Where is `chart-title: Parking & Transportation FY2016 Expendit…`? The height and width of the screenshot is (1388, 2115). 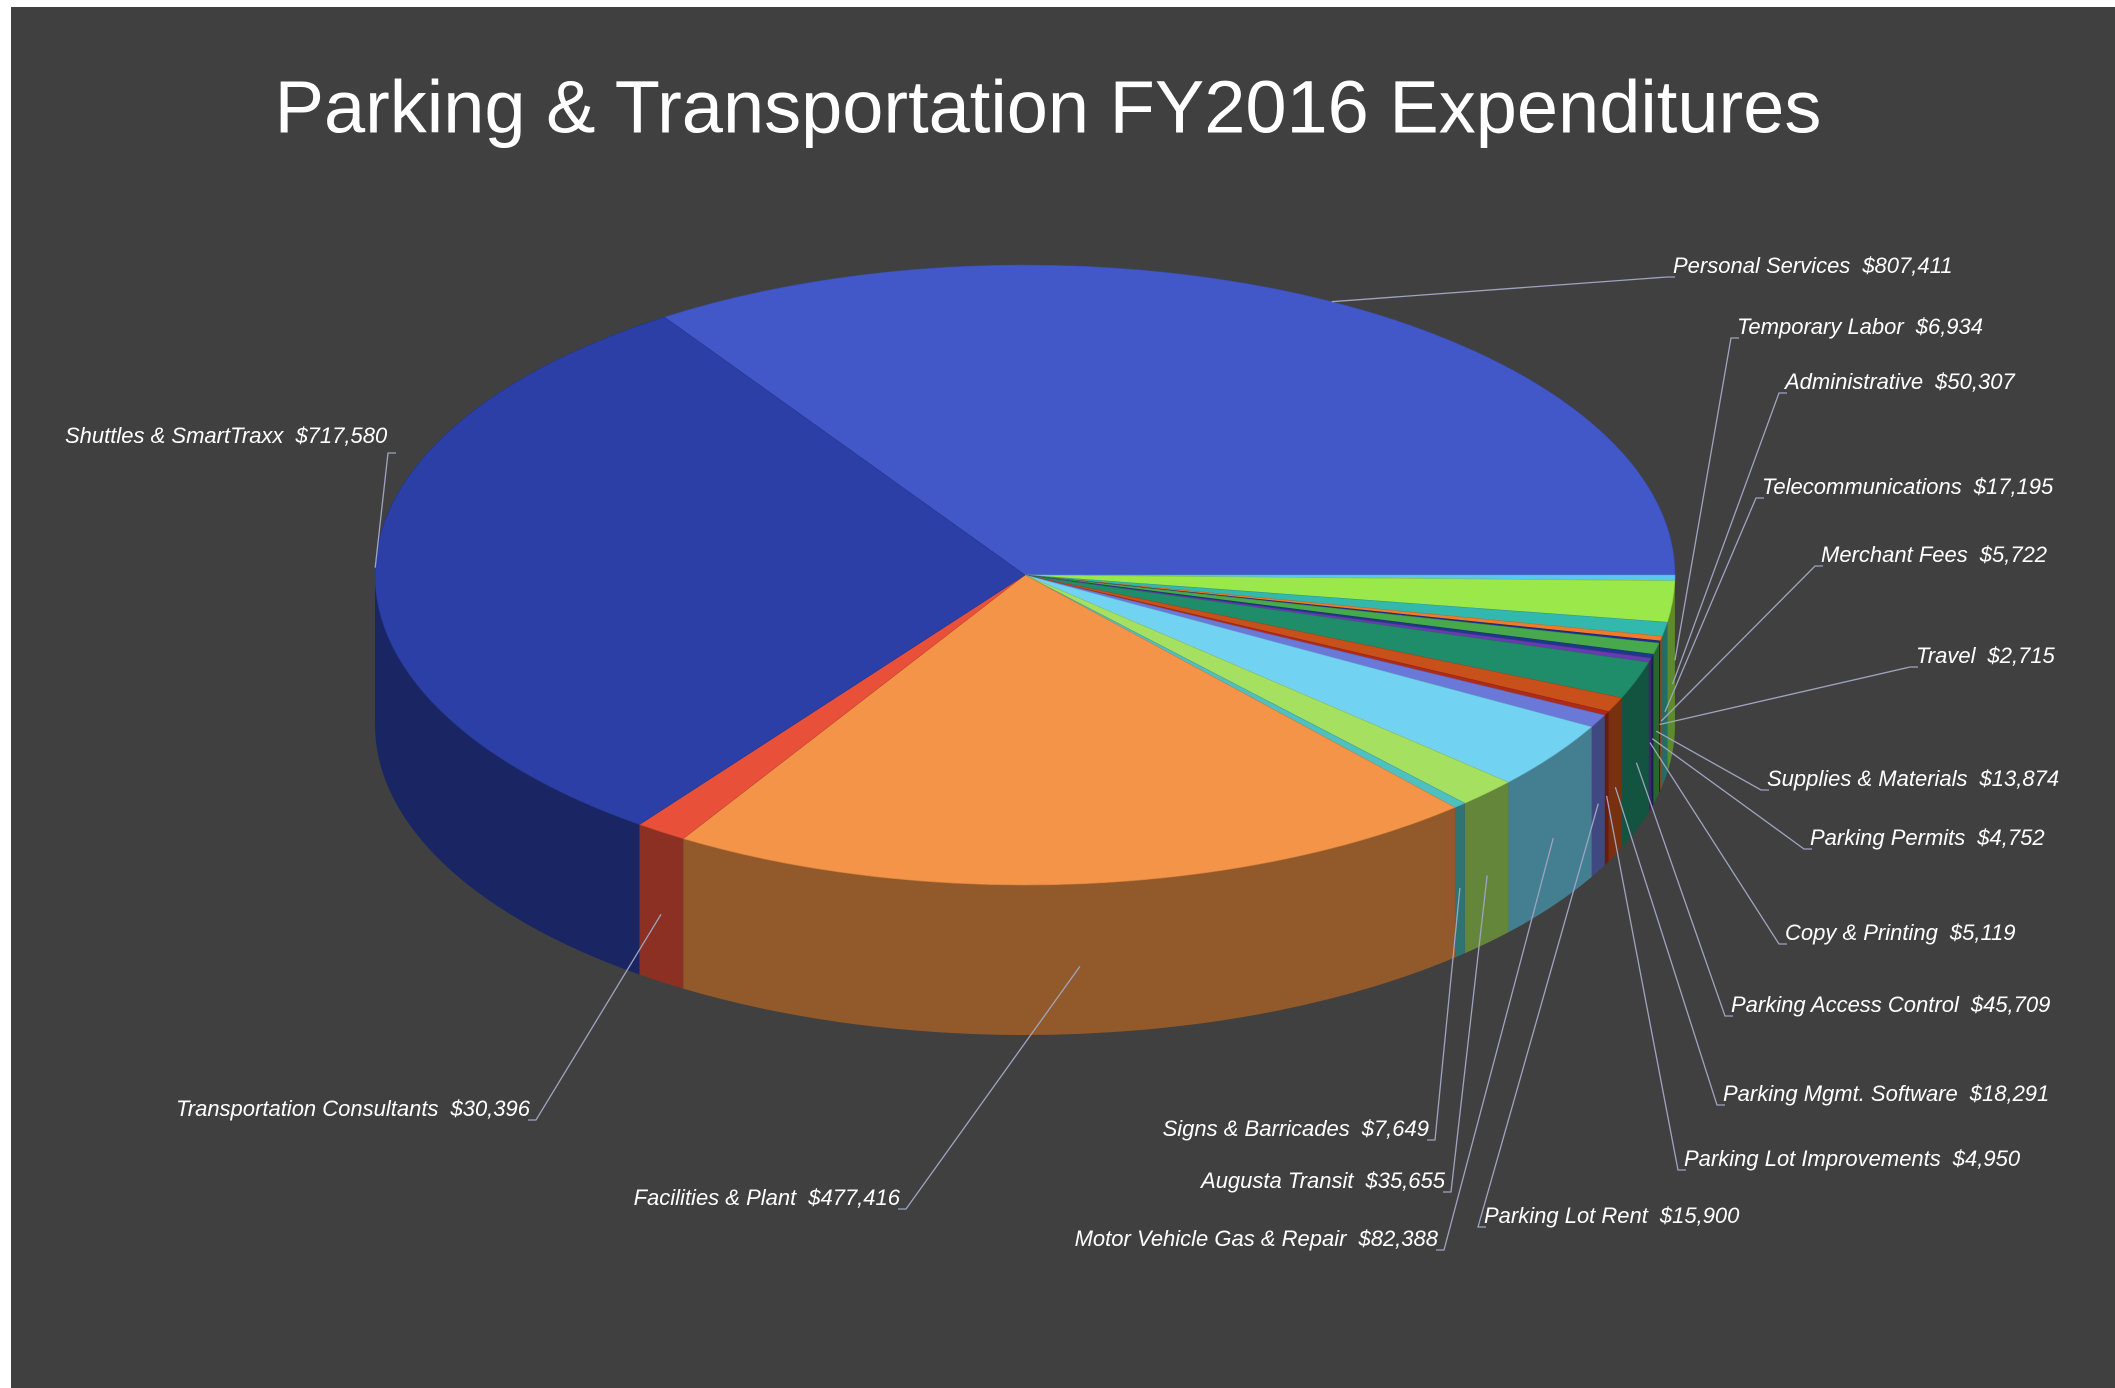
chart-title: Parking & Transportation FY2016 Expendit… is located at coordinates (1048, 107).